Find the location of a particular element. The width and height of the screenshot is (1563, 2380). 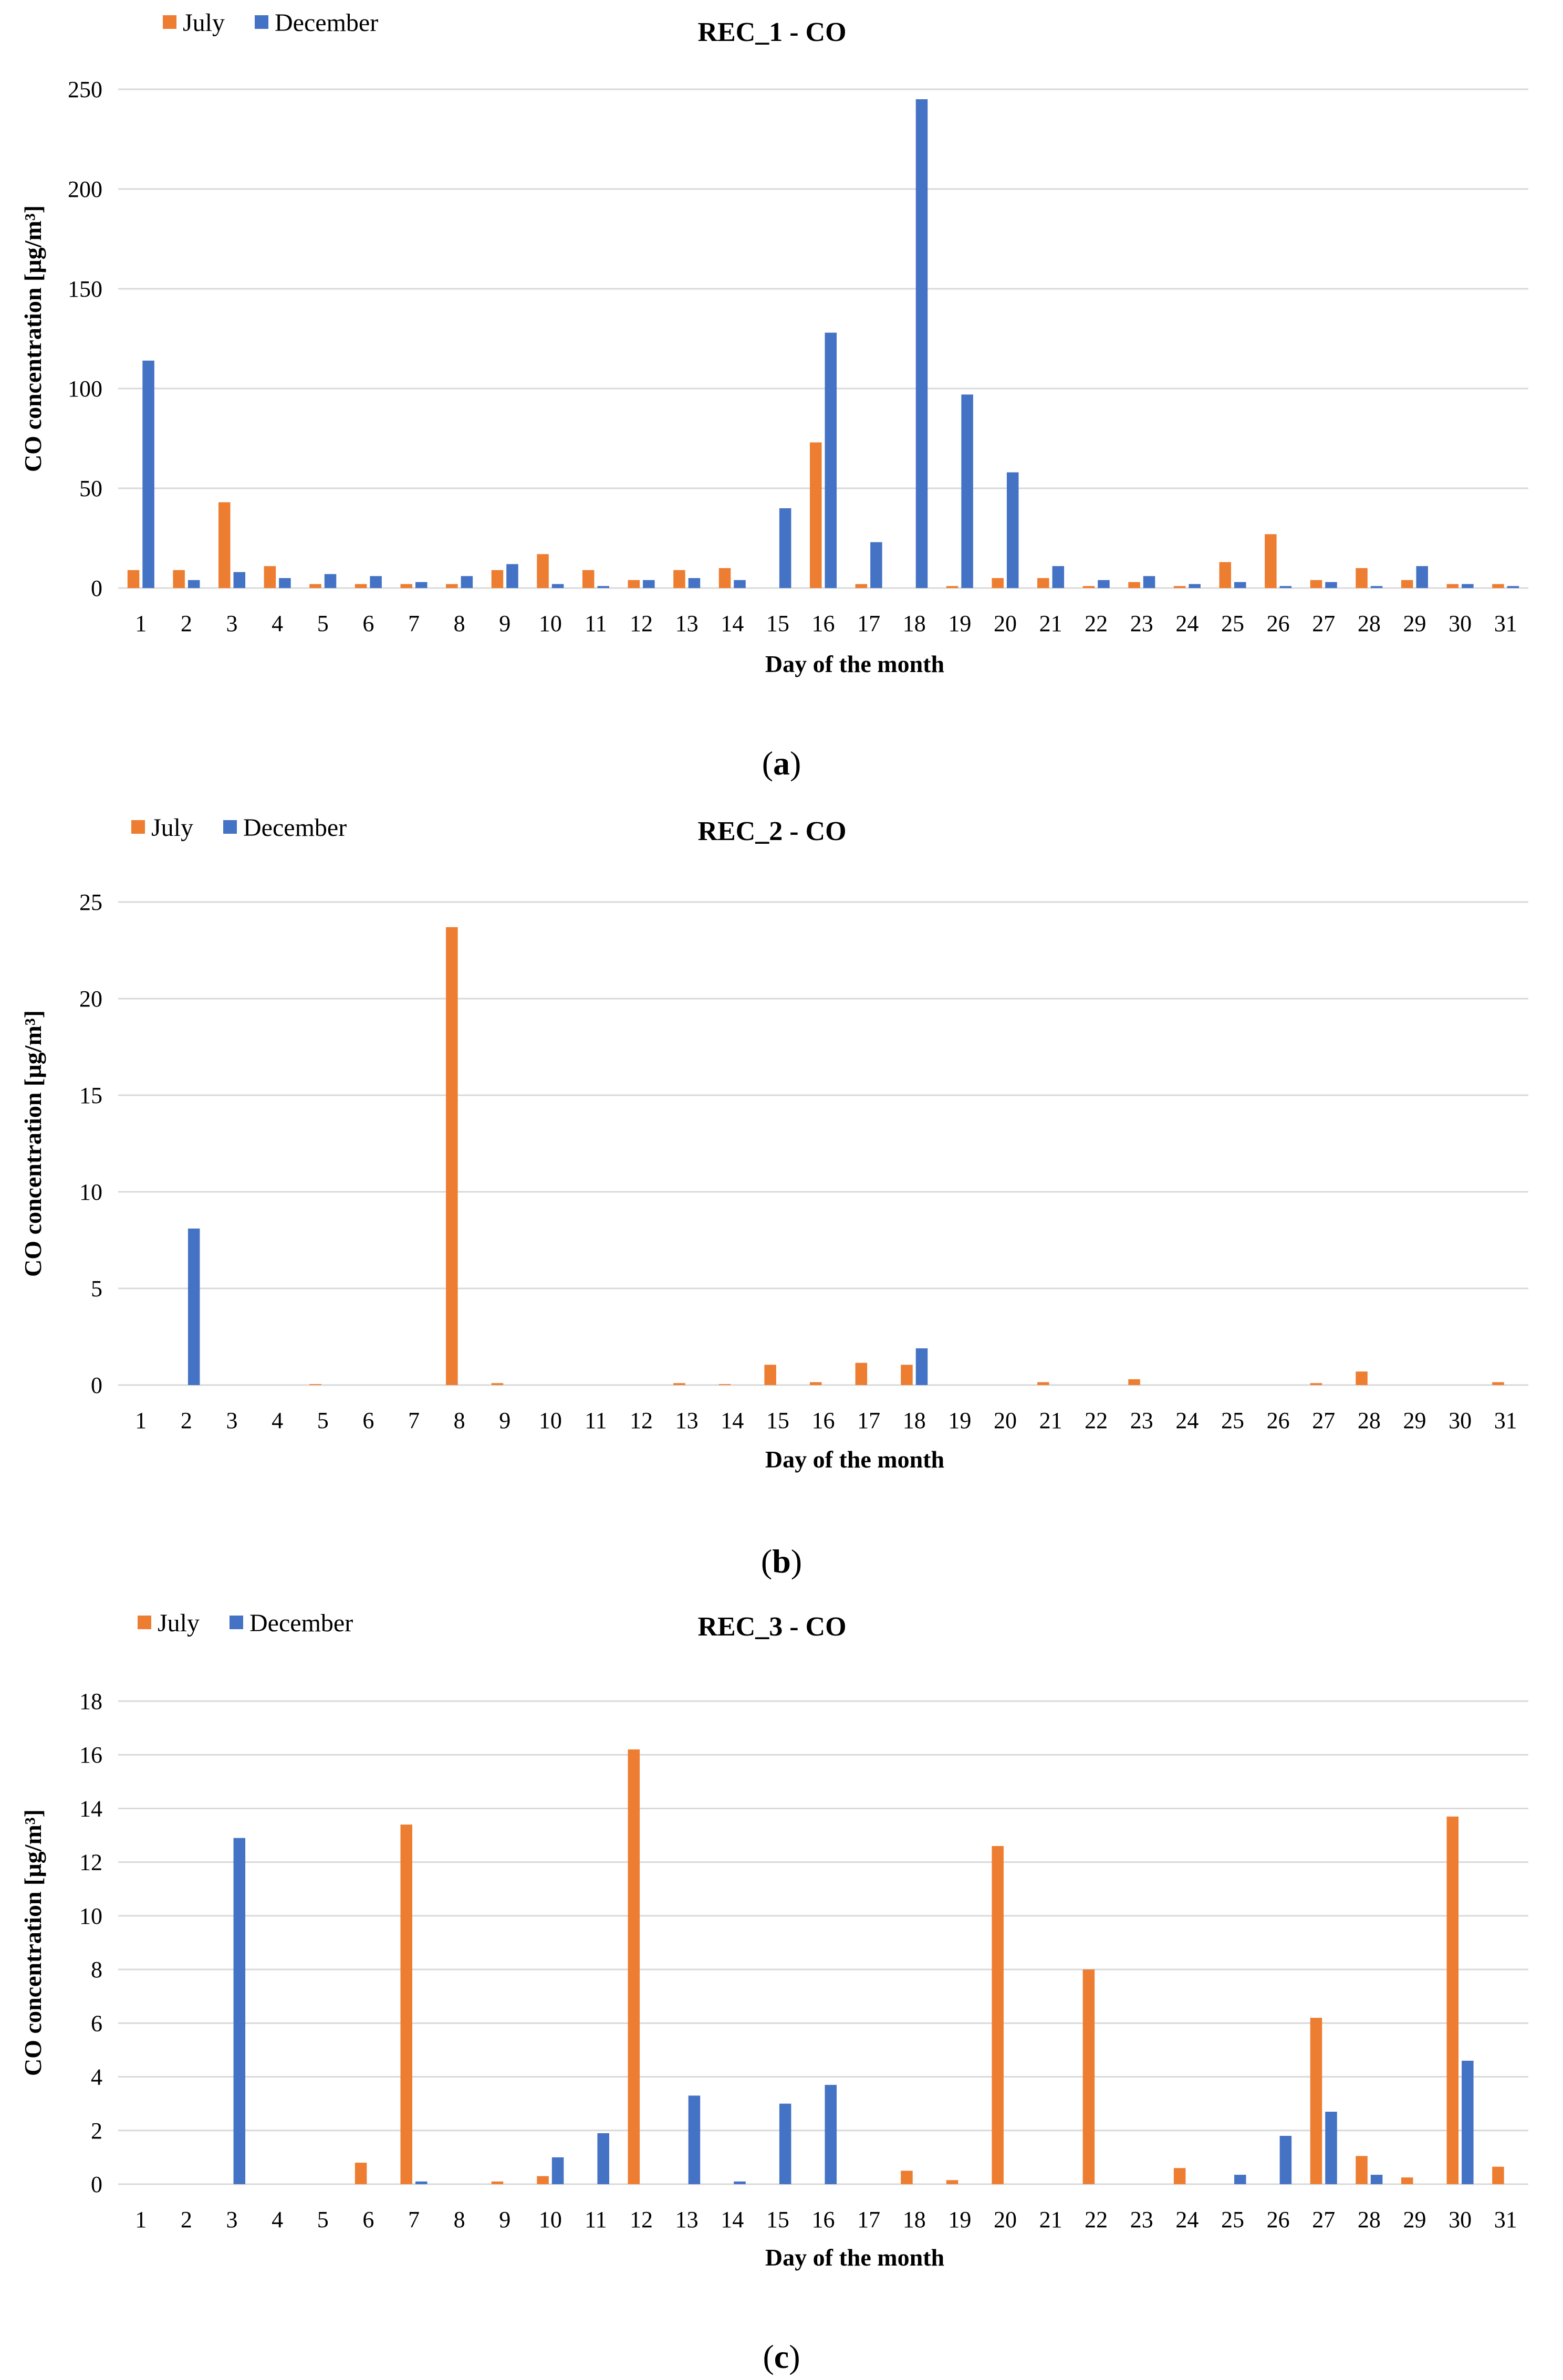

y-tick-label: 15 is located at coordinates (90, 1095).